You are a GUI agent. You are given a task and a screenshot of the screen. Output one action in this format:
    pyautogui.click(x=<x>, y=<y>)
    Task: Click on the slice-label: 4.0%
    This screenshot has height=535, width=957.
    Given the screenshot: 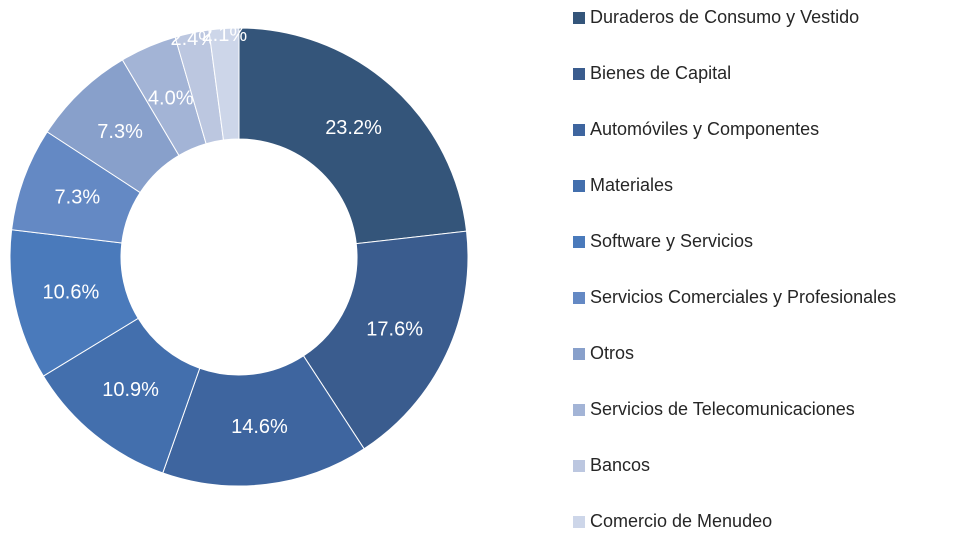 What is the action you would take?
    pyautogui.click(x=171, y=98)
    